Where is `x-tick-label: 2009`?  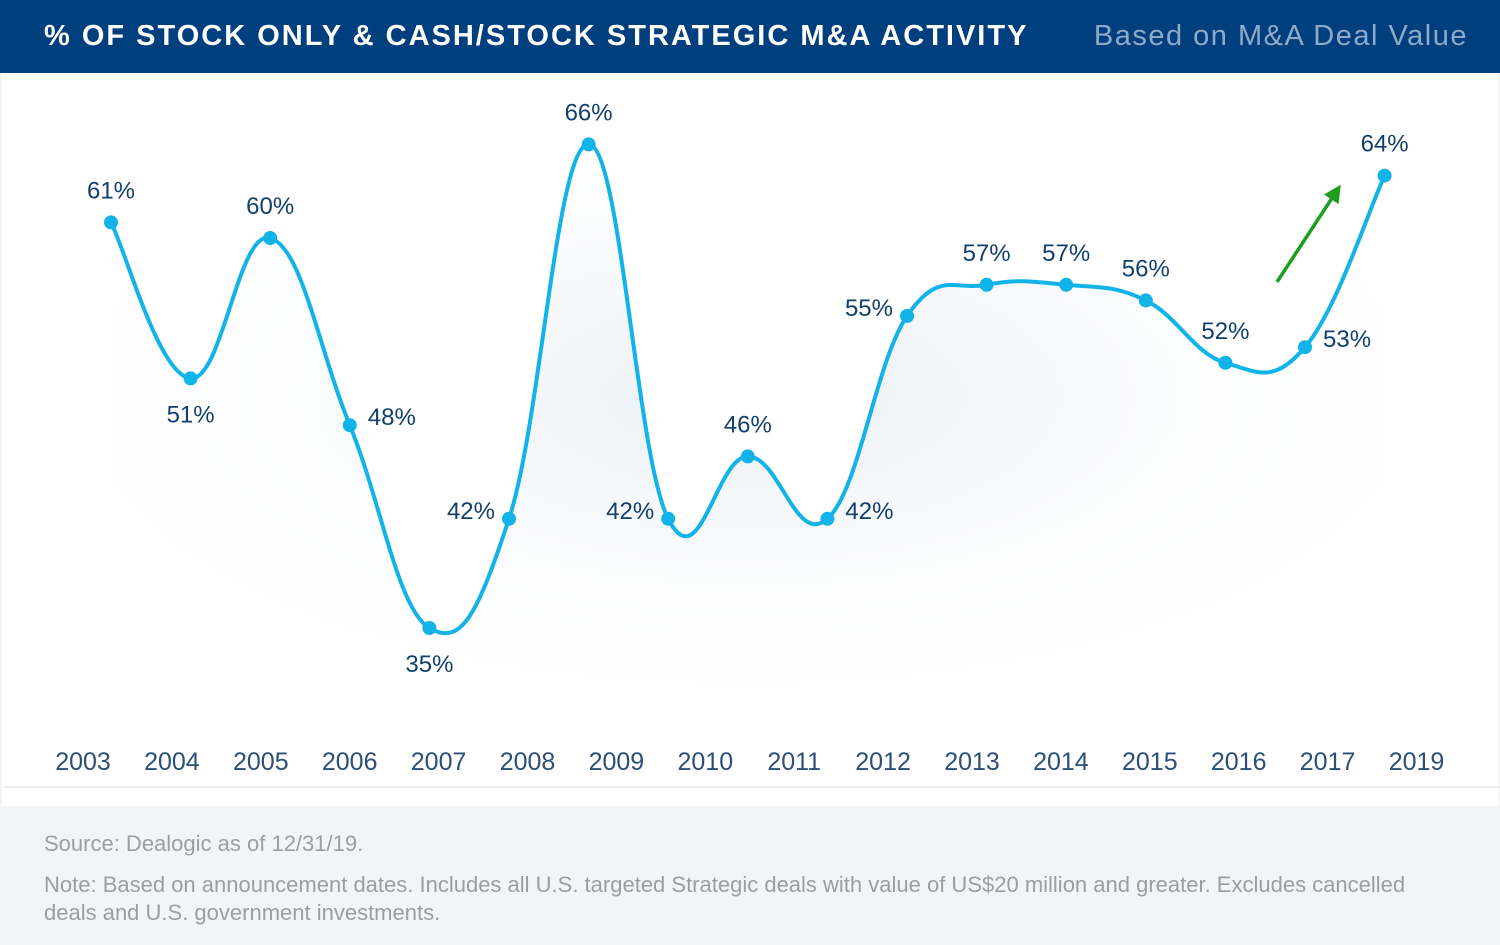
x-tick-label: 2009 is located at coordinates (617, 762).